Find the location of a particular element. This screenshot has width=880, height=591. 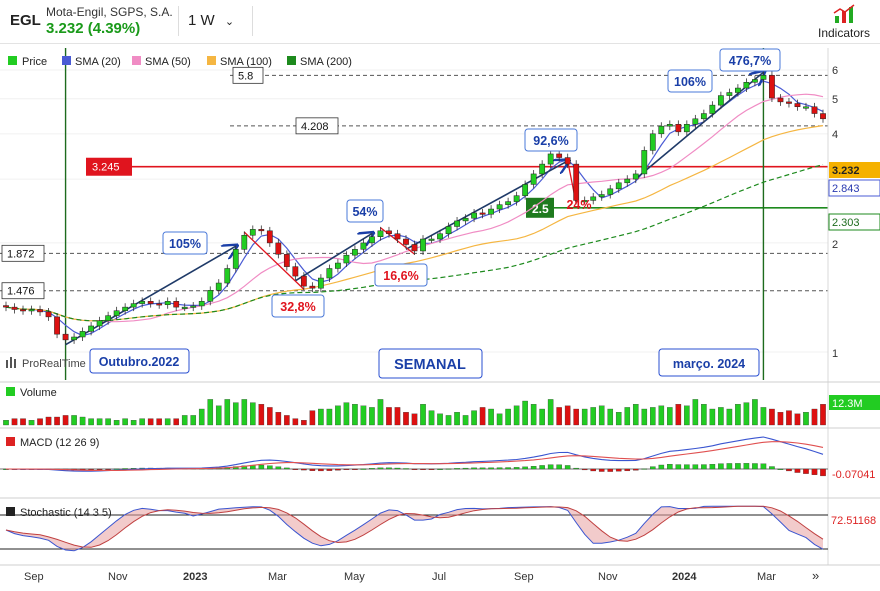

ticker-symbol: EGL is located at coordinates (25, 20).